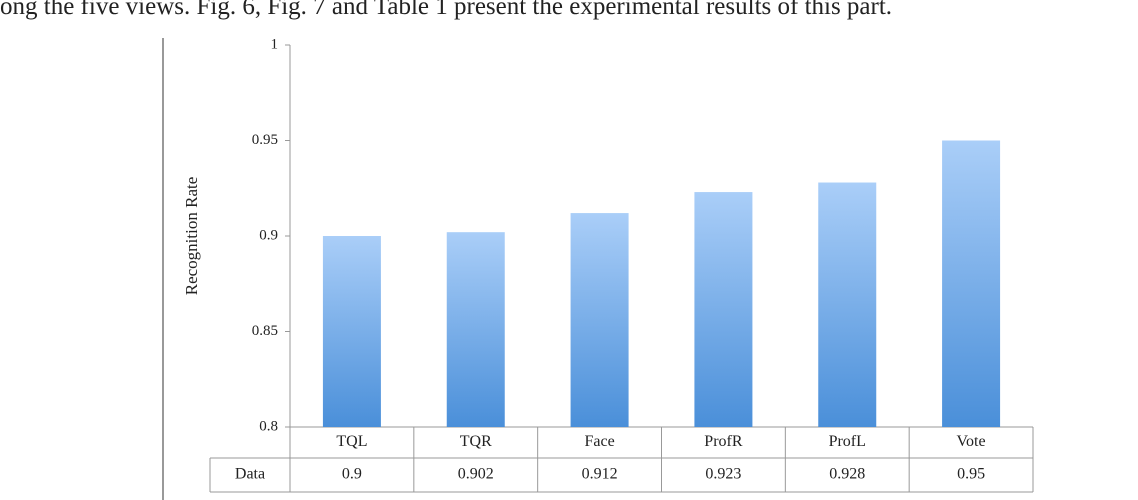  I want to click on y-axis-label: Recognition Rate, so click(191, 236).